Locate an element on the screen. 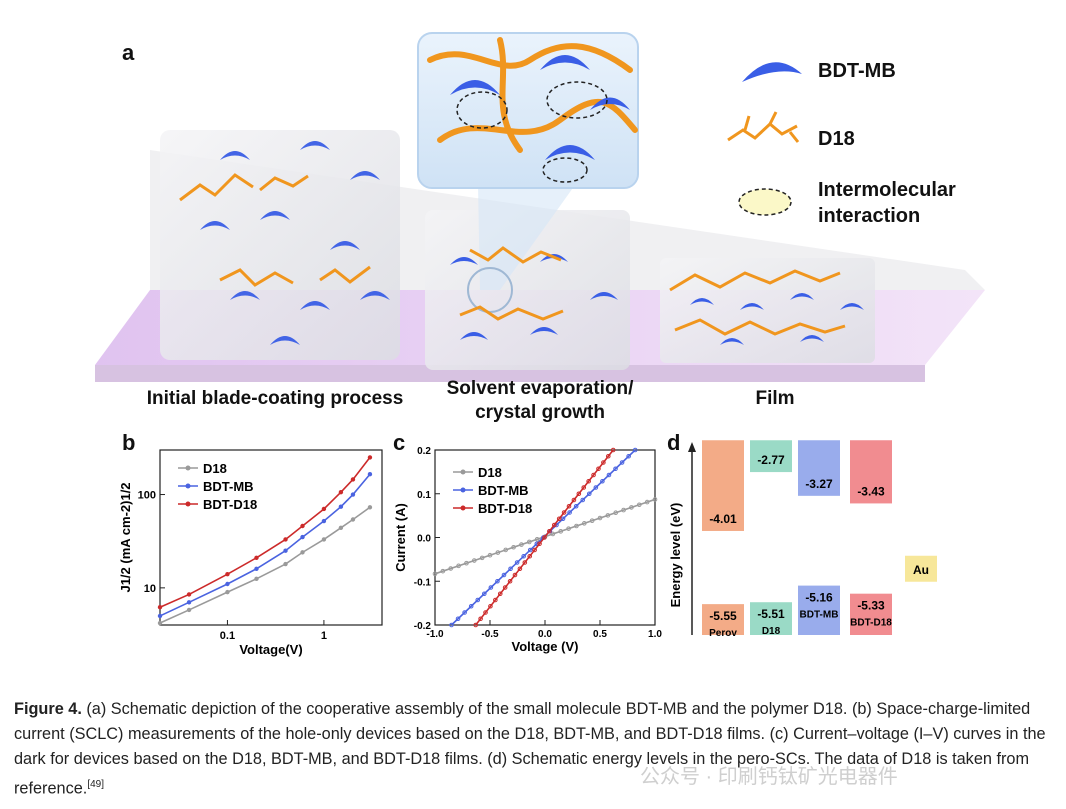 This screenshot has width=1066, height=809. chart-d-axis-arrow is located at coordinates (692, 447).